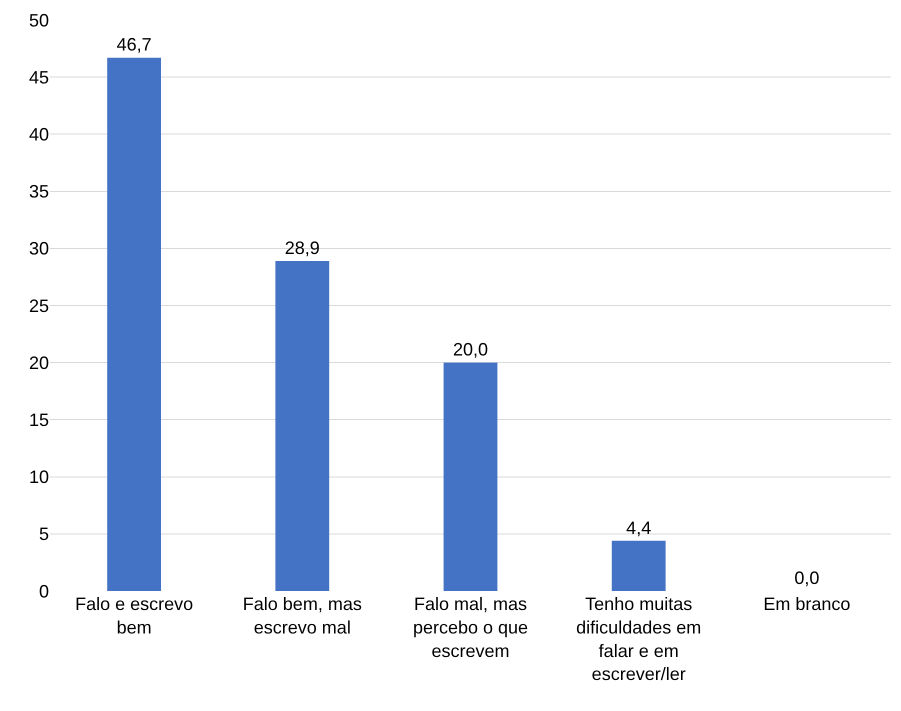 The image size is (901, 711). What do you see at coordinates (38, 477) in the screenshot?
I see `y-tick-label: 10` at bounding box center [38, 477].